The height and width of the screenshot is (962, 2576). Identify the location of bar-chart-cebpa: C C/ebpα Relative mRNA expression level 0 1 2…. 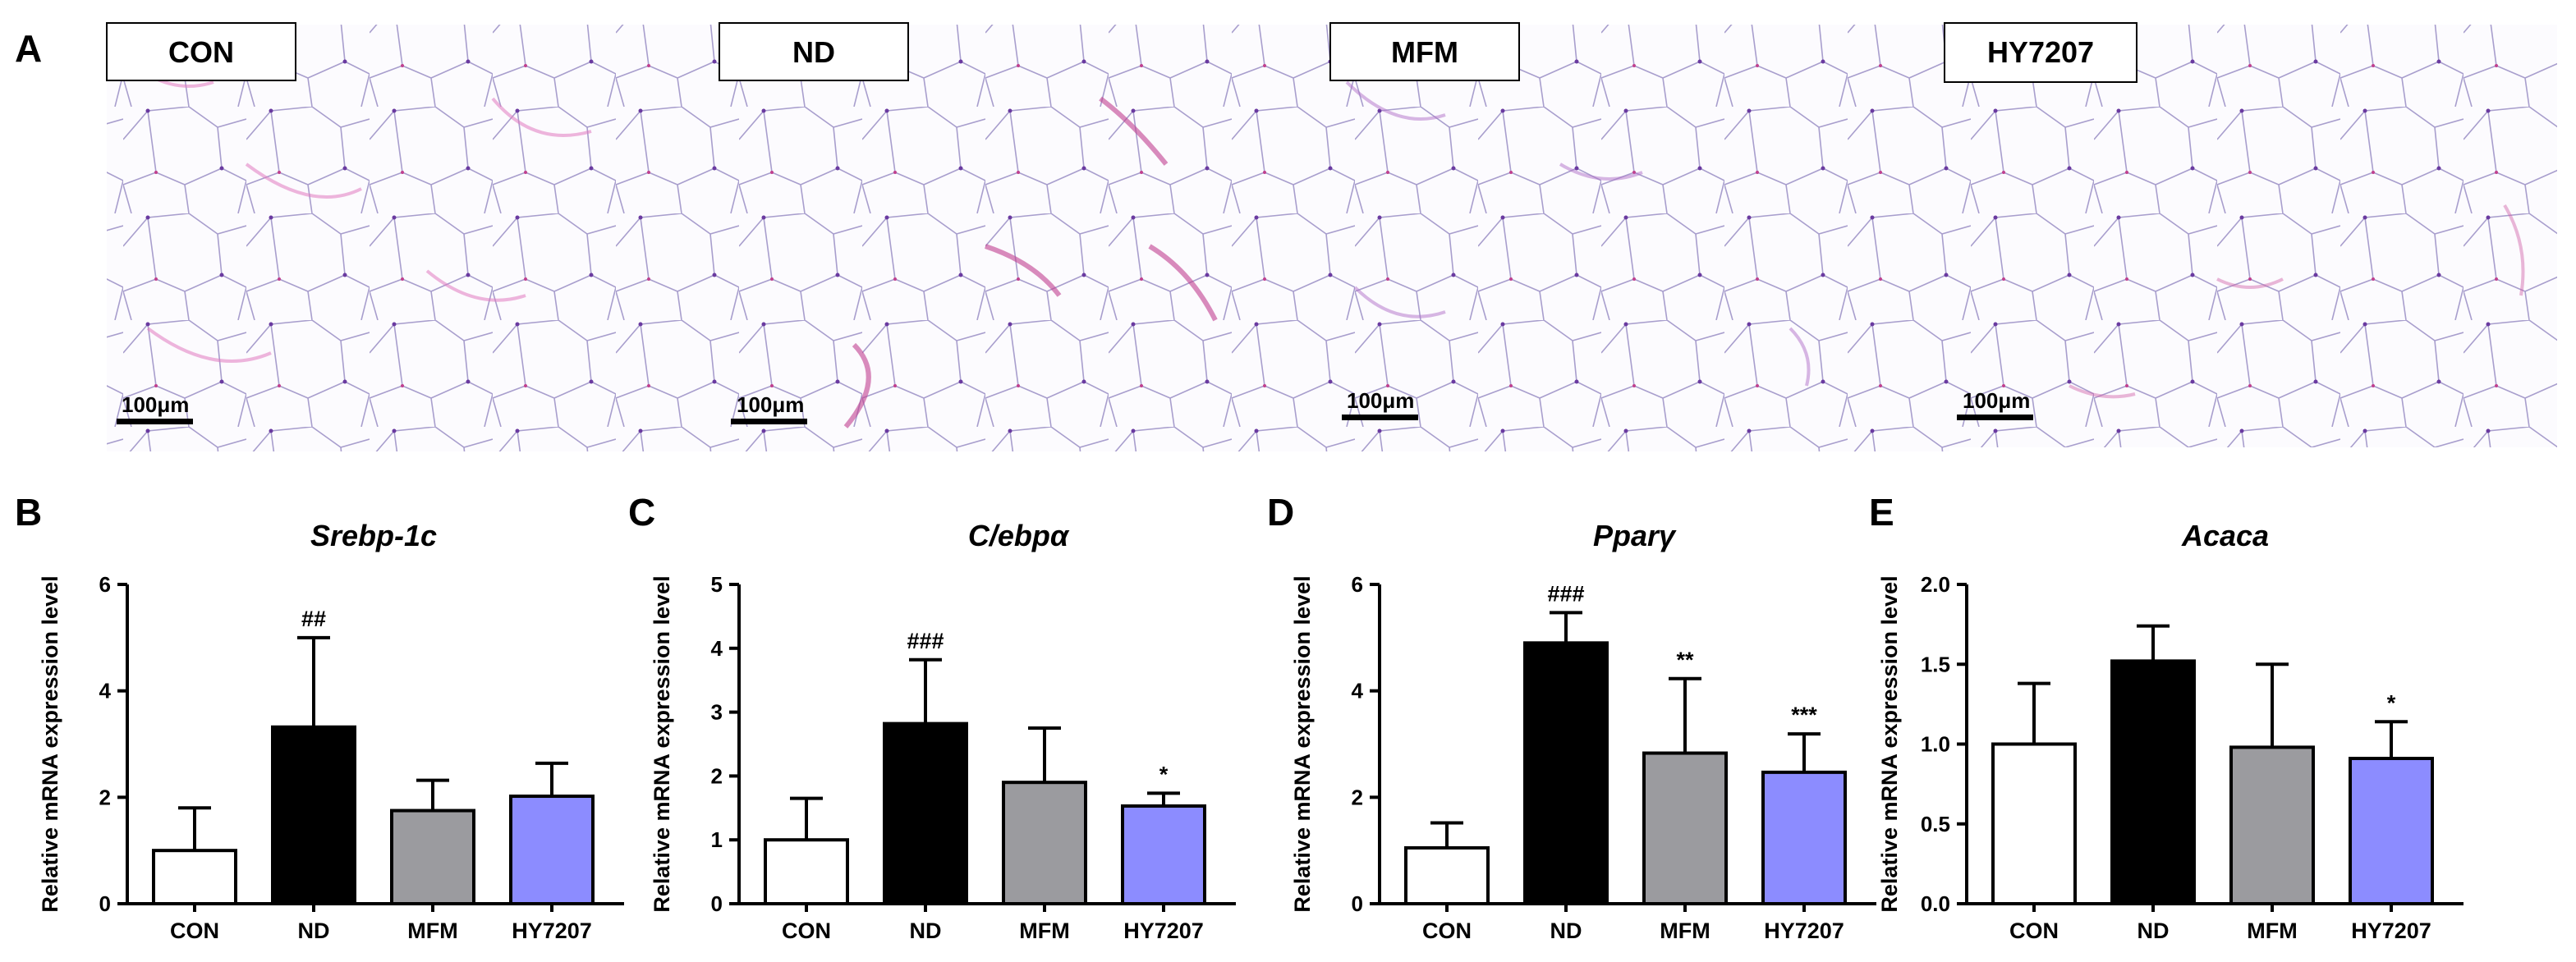
(932, 717).